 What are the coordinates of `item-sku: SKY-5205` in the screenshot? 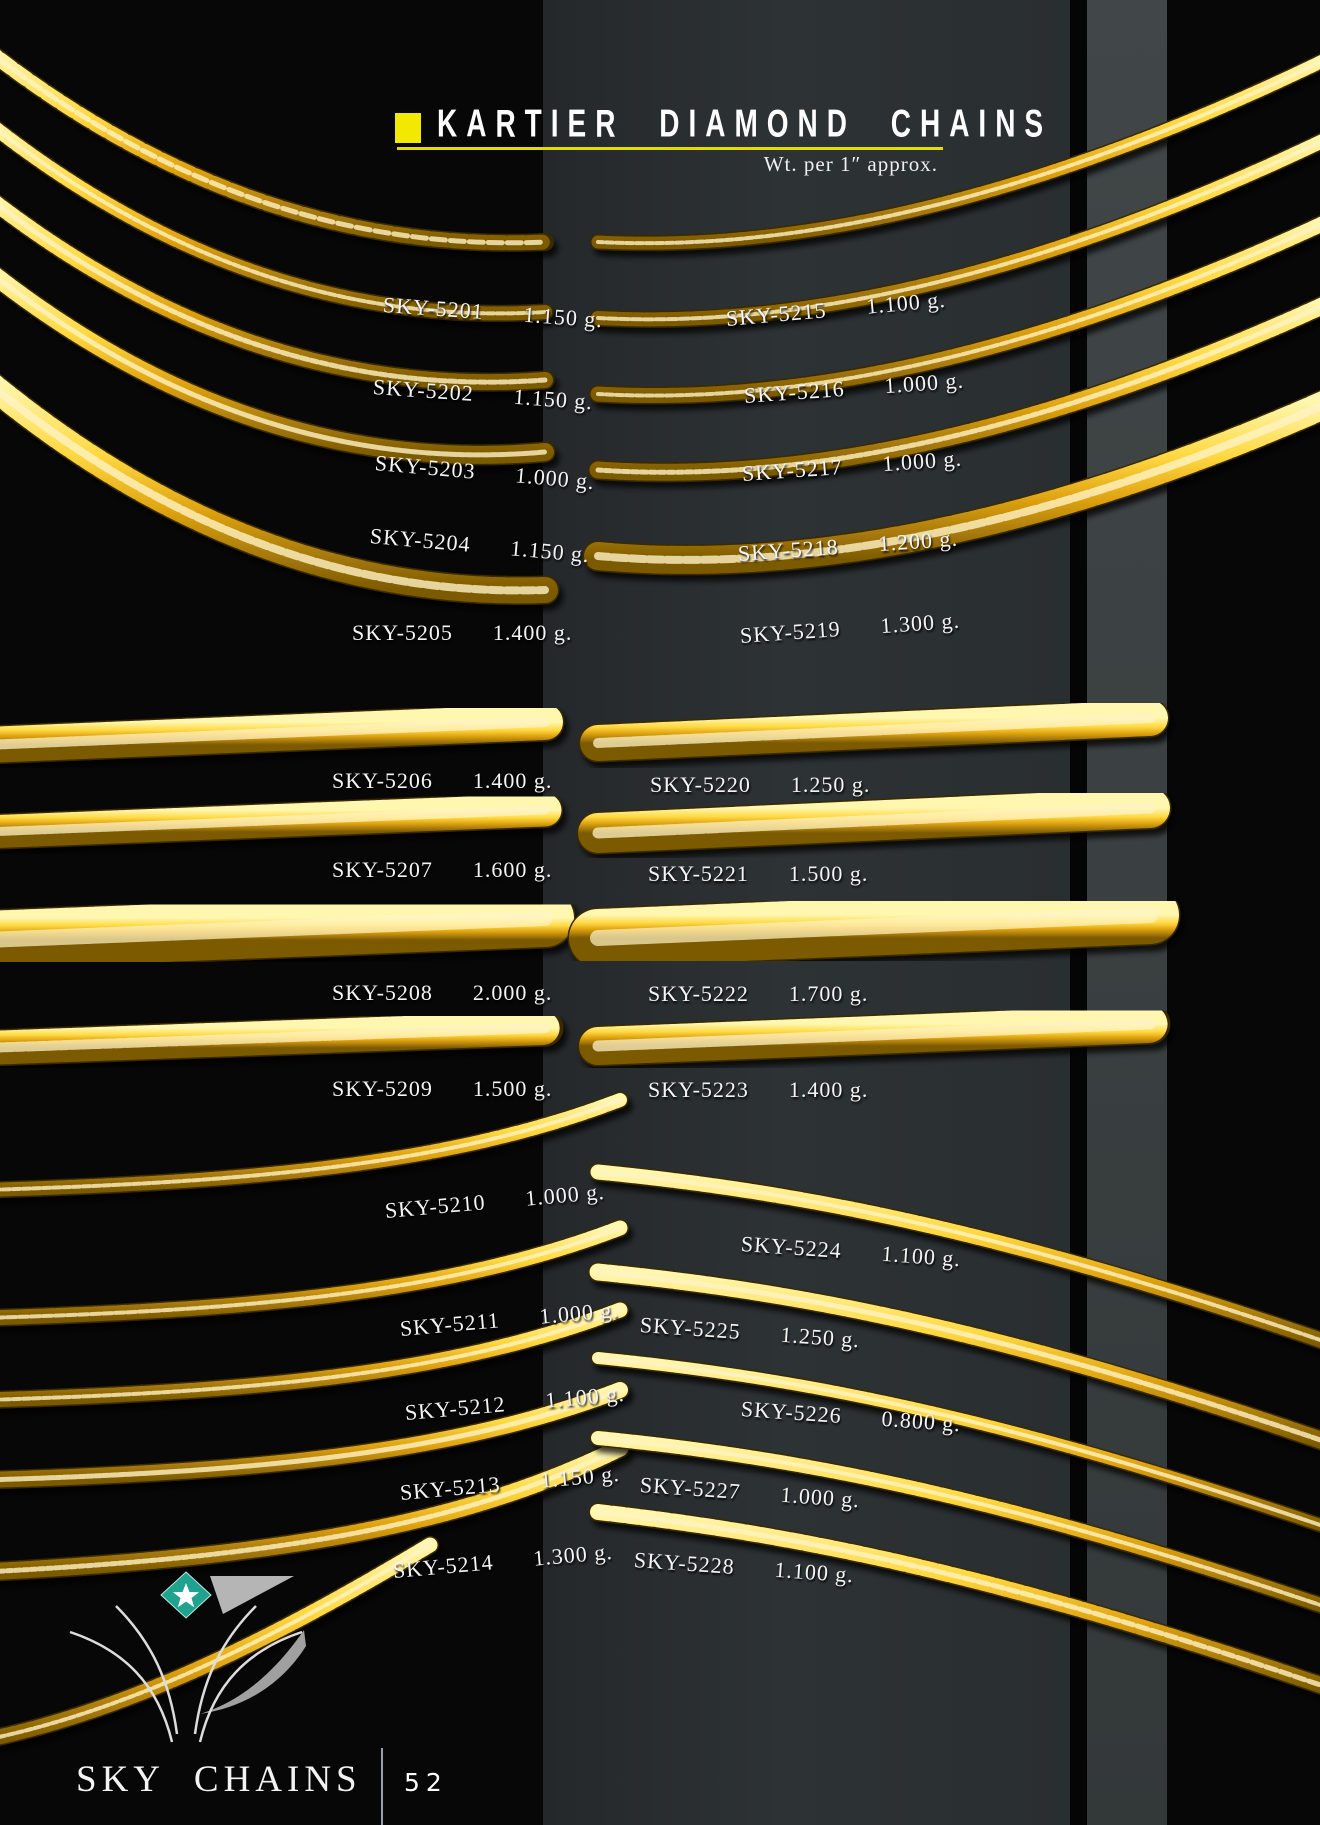 It's located at (402, 632).